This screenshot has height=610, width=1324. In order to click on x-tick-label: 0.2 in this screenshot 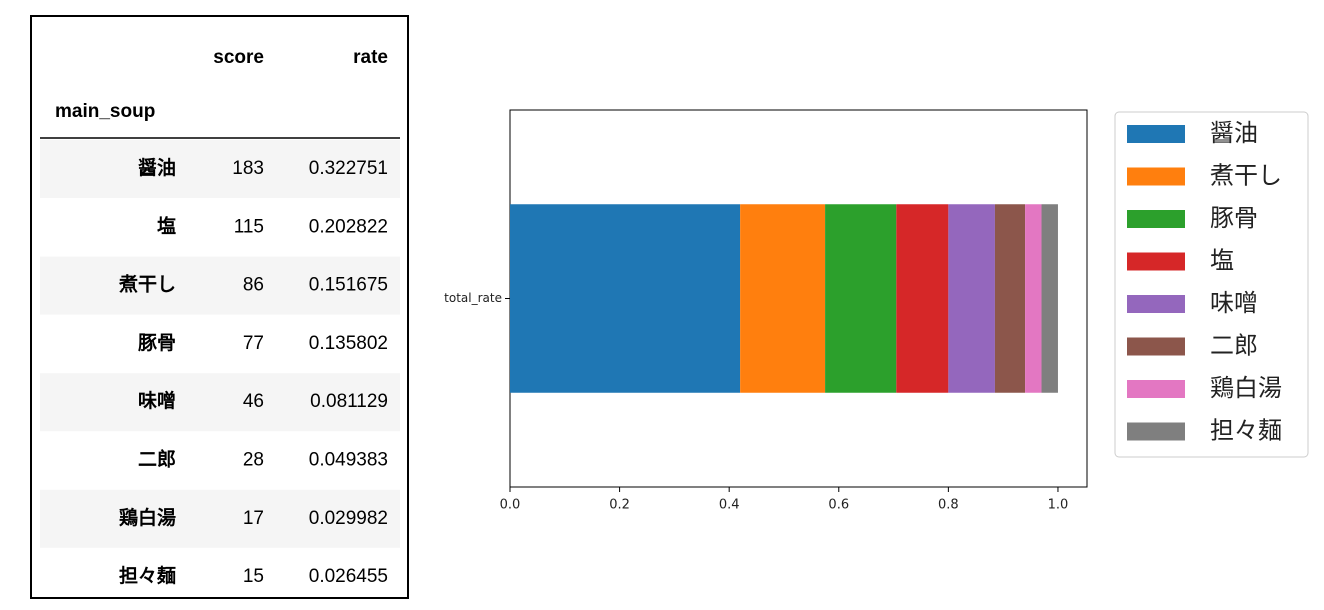, I will do `click(619, 505)`.